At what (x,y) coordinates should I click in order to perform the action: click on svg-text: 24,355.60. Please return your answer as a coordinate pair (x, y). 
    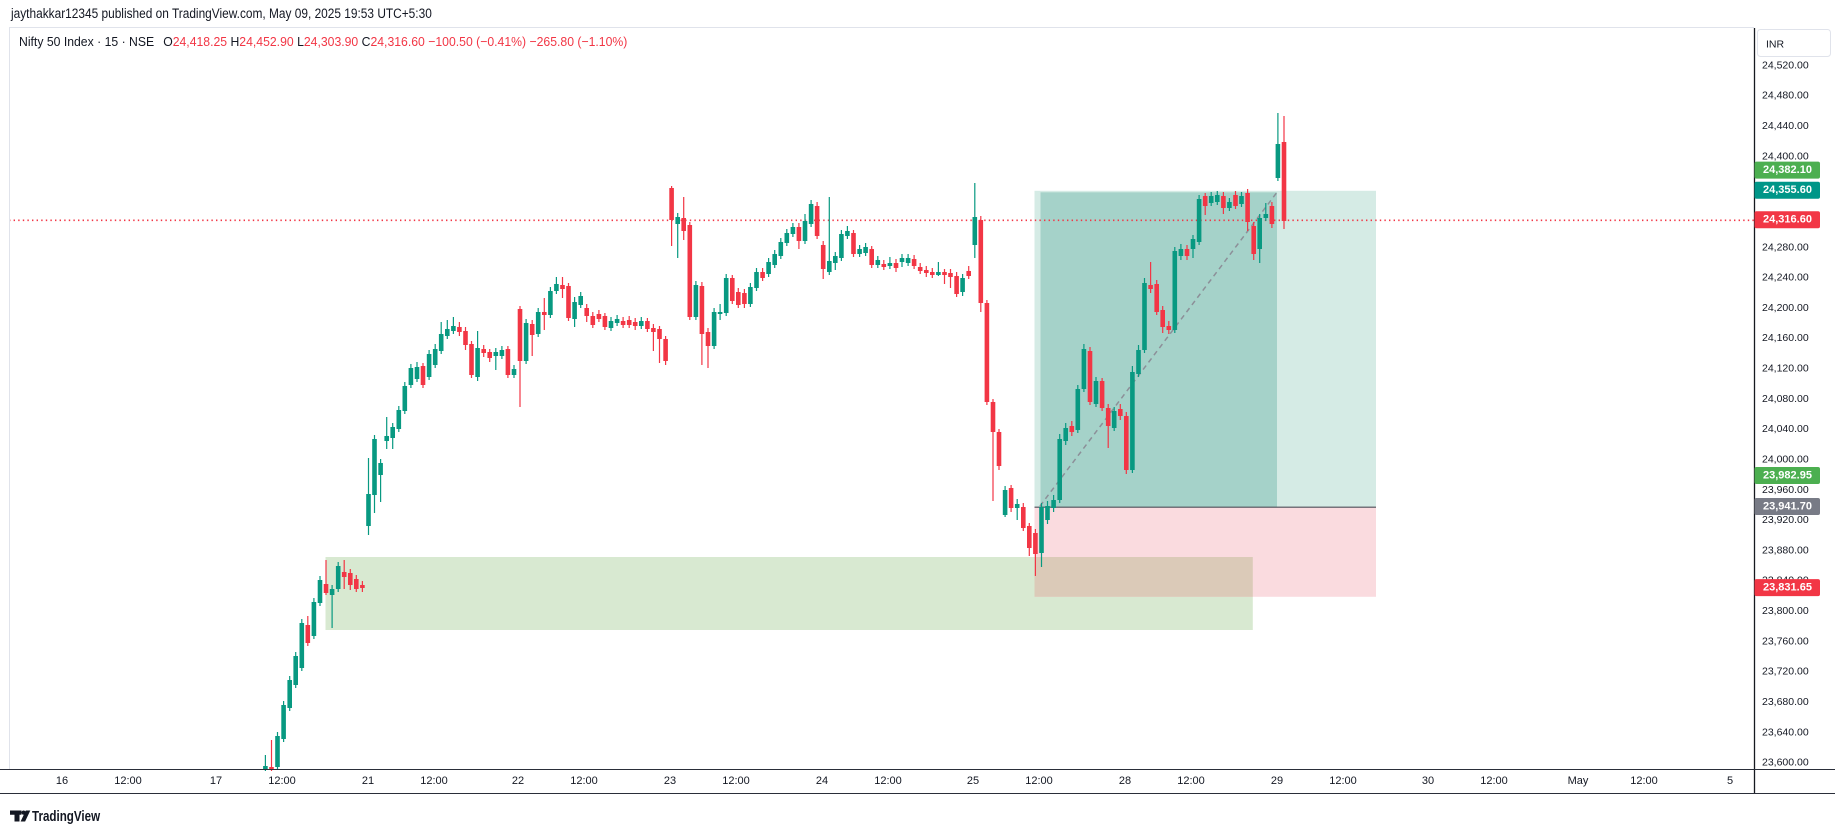
    Looking at the image, I should click on (1787, 190).